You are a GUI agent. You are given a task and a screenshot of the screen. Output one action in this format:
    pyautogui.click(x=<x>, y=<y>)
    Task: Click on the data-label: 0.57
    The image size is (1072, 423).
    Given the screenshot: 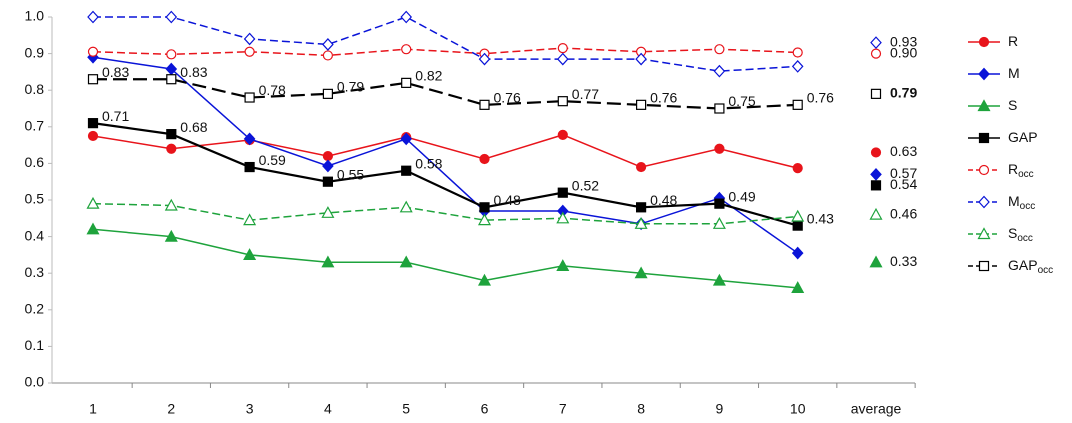 What is the action you would take?
    pyautogui.click(x=903, y=173)
    